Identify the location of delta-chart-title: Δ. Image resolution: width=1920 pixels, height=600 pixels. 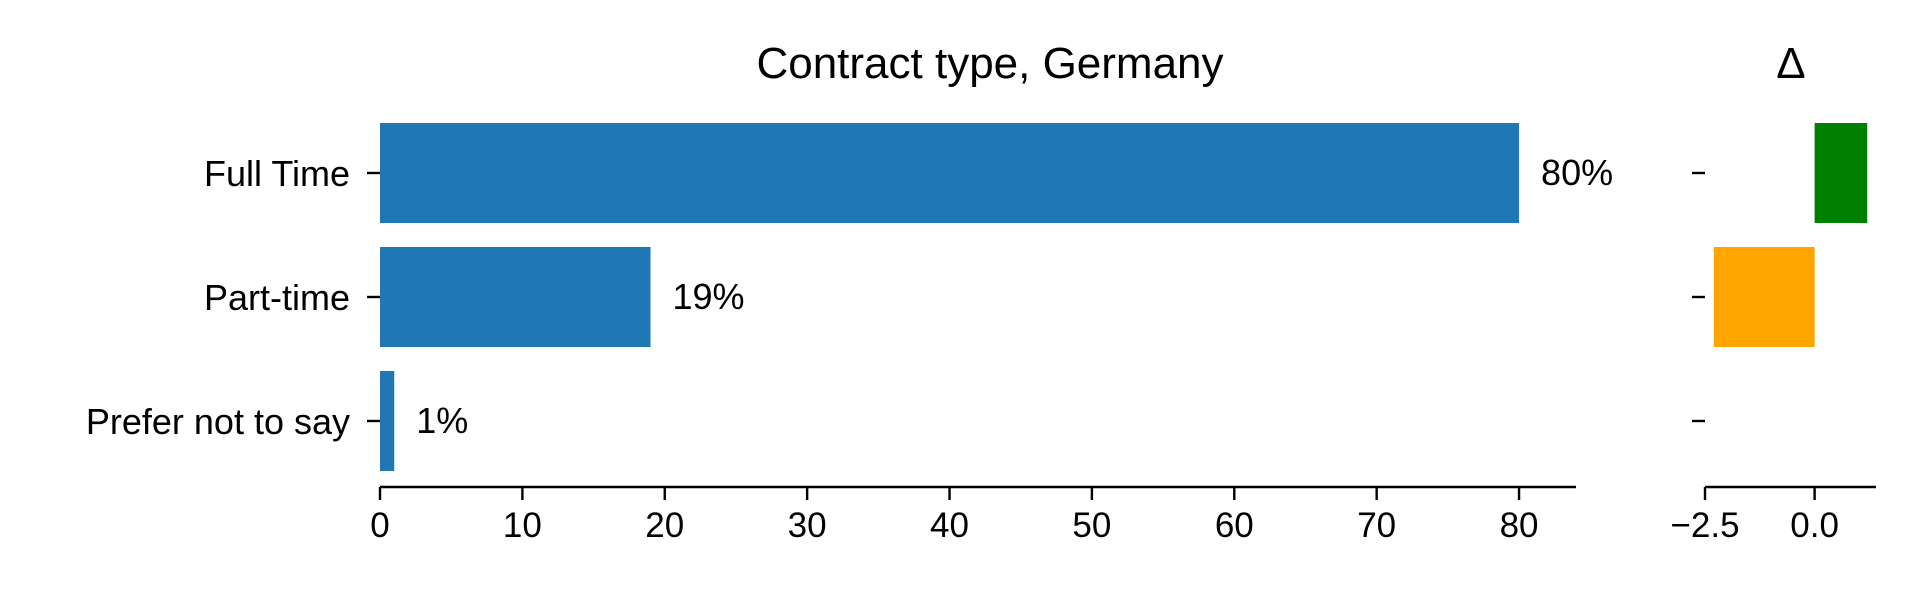
(1790, 63).